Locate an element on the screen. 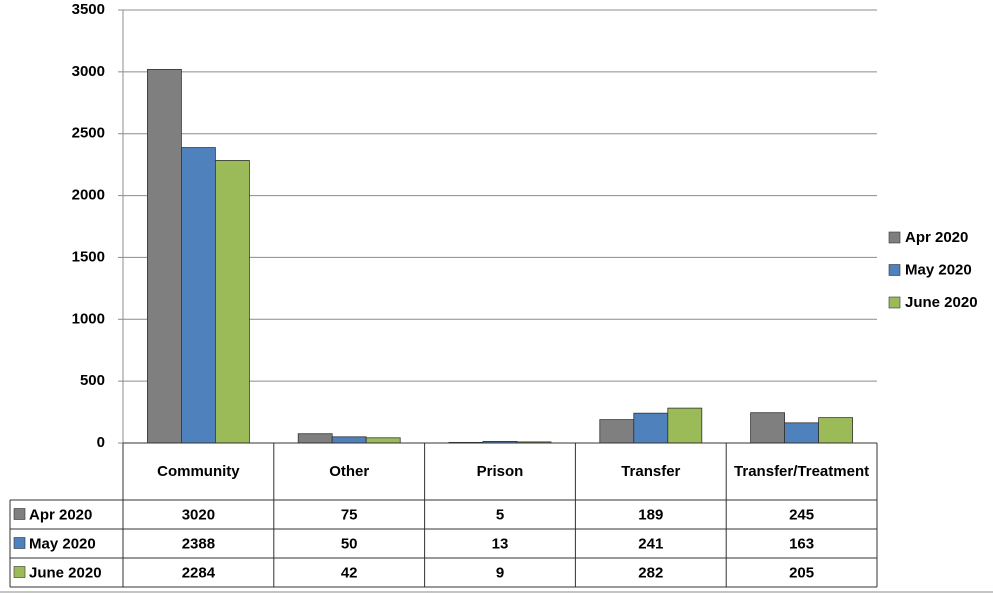 This screenshot has width=993, height=594. x-tick-label: Other is located at coordinates (349, 471).